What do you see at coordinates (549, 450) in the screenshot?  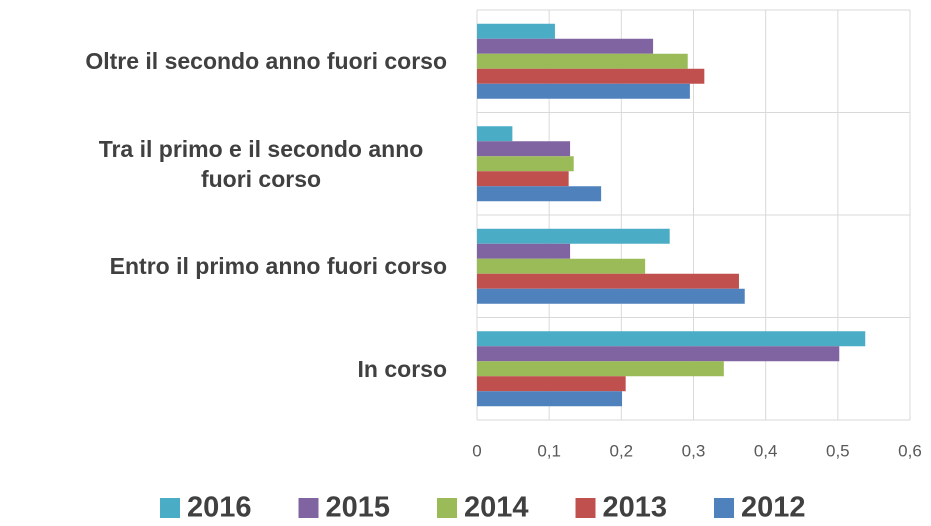 I see `x-tick-label: 0,1` at bounding box center [549, 450].